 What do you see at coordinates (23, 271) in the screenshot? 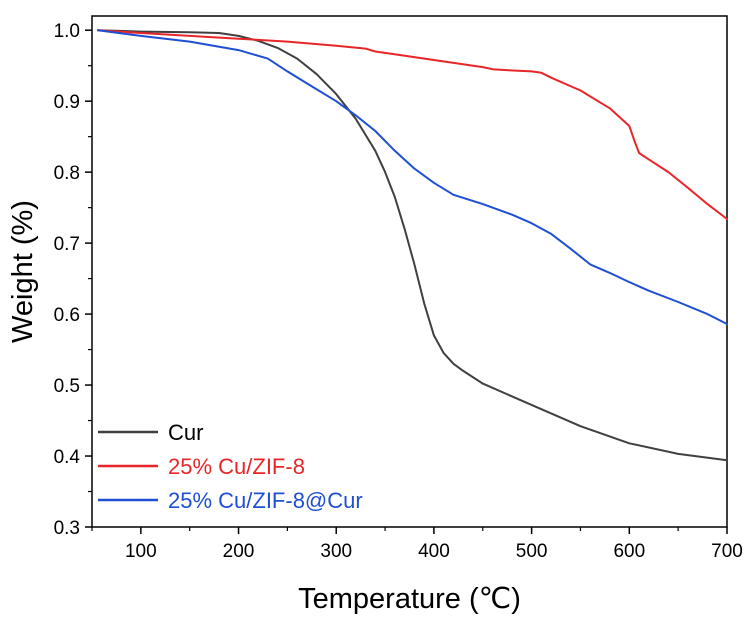
I see `y-axis-title: Weight (%)` at bounding box center [23, 271].